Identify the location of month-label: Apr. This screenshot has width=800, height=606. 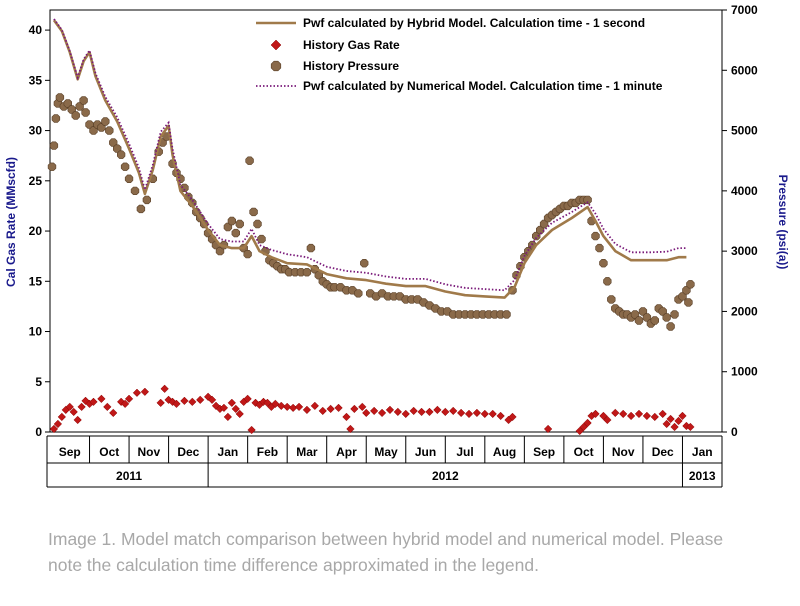
(346, 452).